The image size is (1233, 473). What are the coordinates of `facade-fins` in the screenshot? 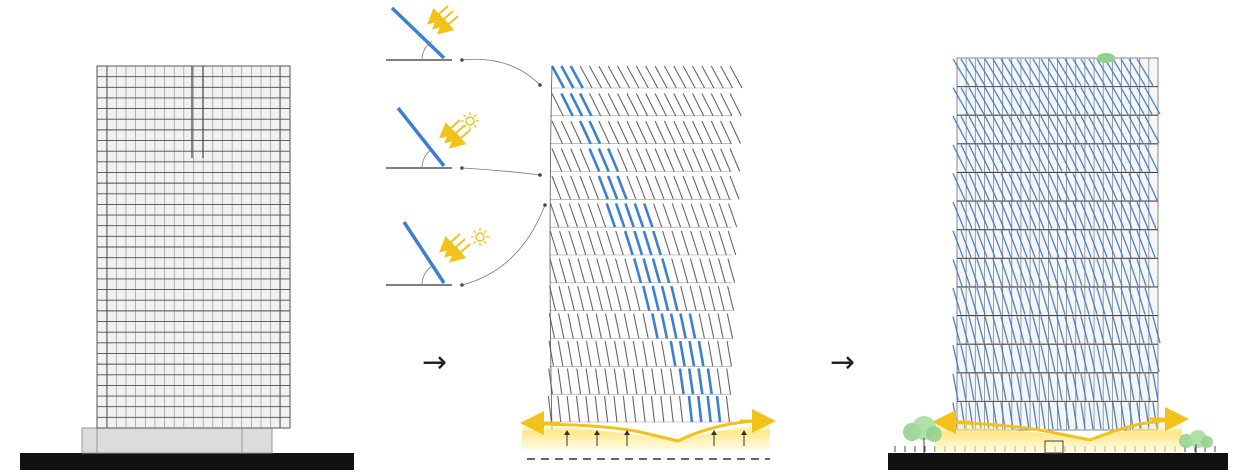 It's located at (1056, 244).